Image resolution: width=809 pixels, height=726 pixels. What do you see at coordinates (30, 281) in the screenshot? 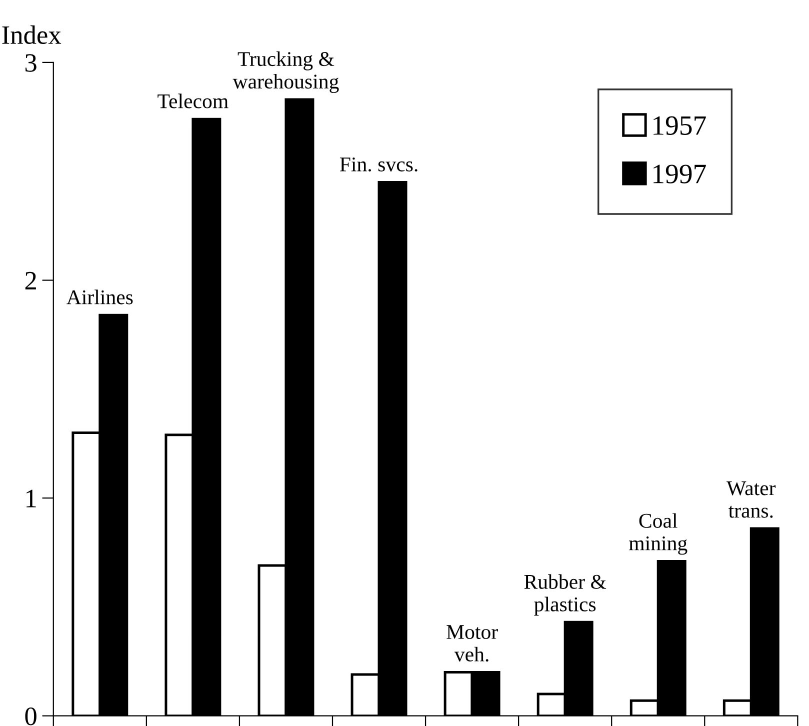
I see `y-tick-label: 2` at bounding box center [30, 281].